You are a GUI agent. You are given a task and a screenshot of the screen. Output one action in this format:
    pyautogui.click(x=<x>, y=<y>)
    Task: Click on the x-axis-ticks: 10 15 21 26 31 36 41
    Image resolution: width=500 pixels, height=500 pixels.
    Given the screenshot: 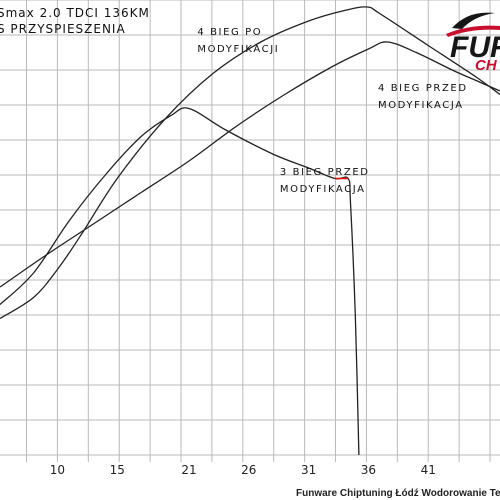 What is the action you would take?
    pyautogui.click(x=243, y=470)
    